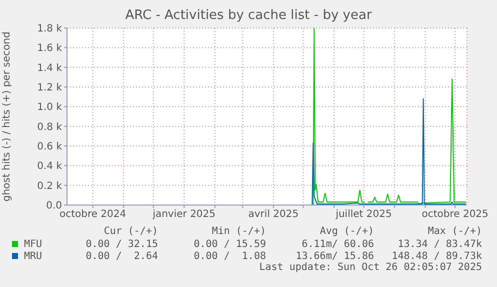  Describe the element at coordinates (229, 256) in the screenshot. I see `text: 0.00 / 1.08` at that location.